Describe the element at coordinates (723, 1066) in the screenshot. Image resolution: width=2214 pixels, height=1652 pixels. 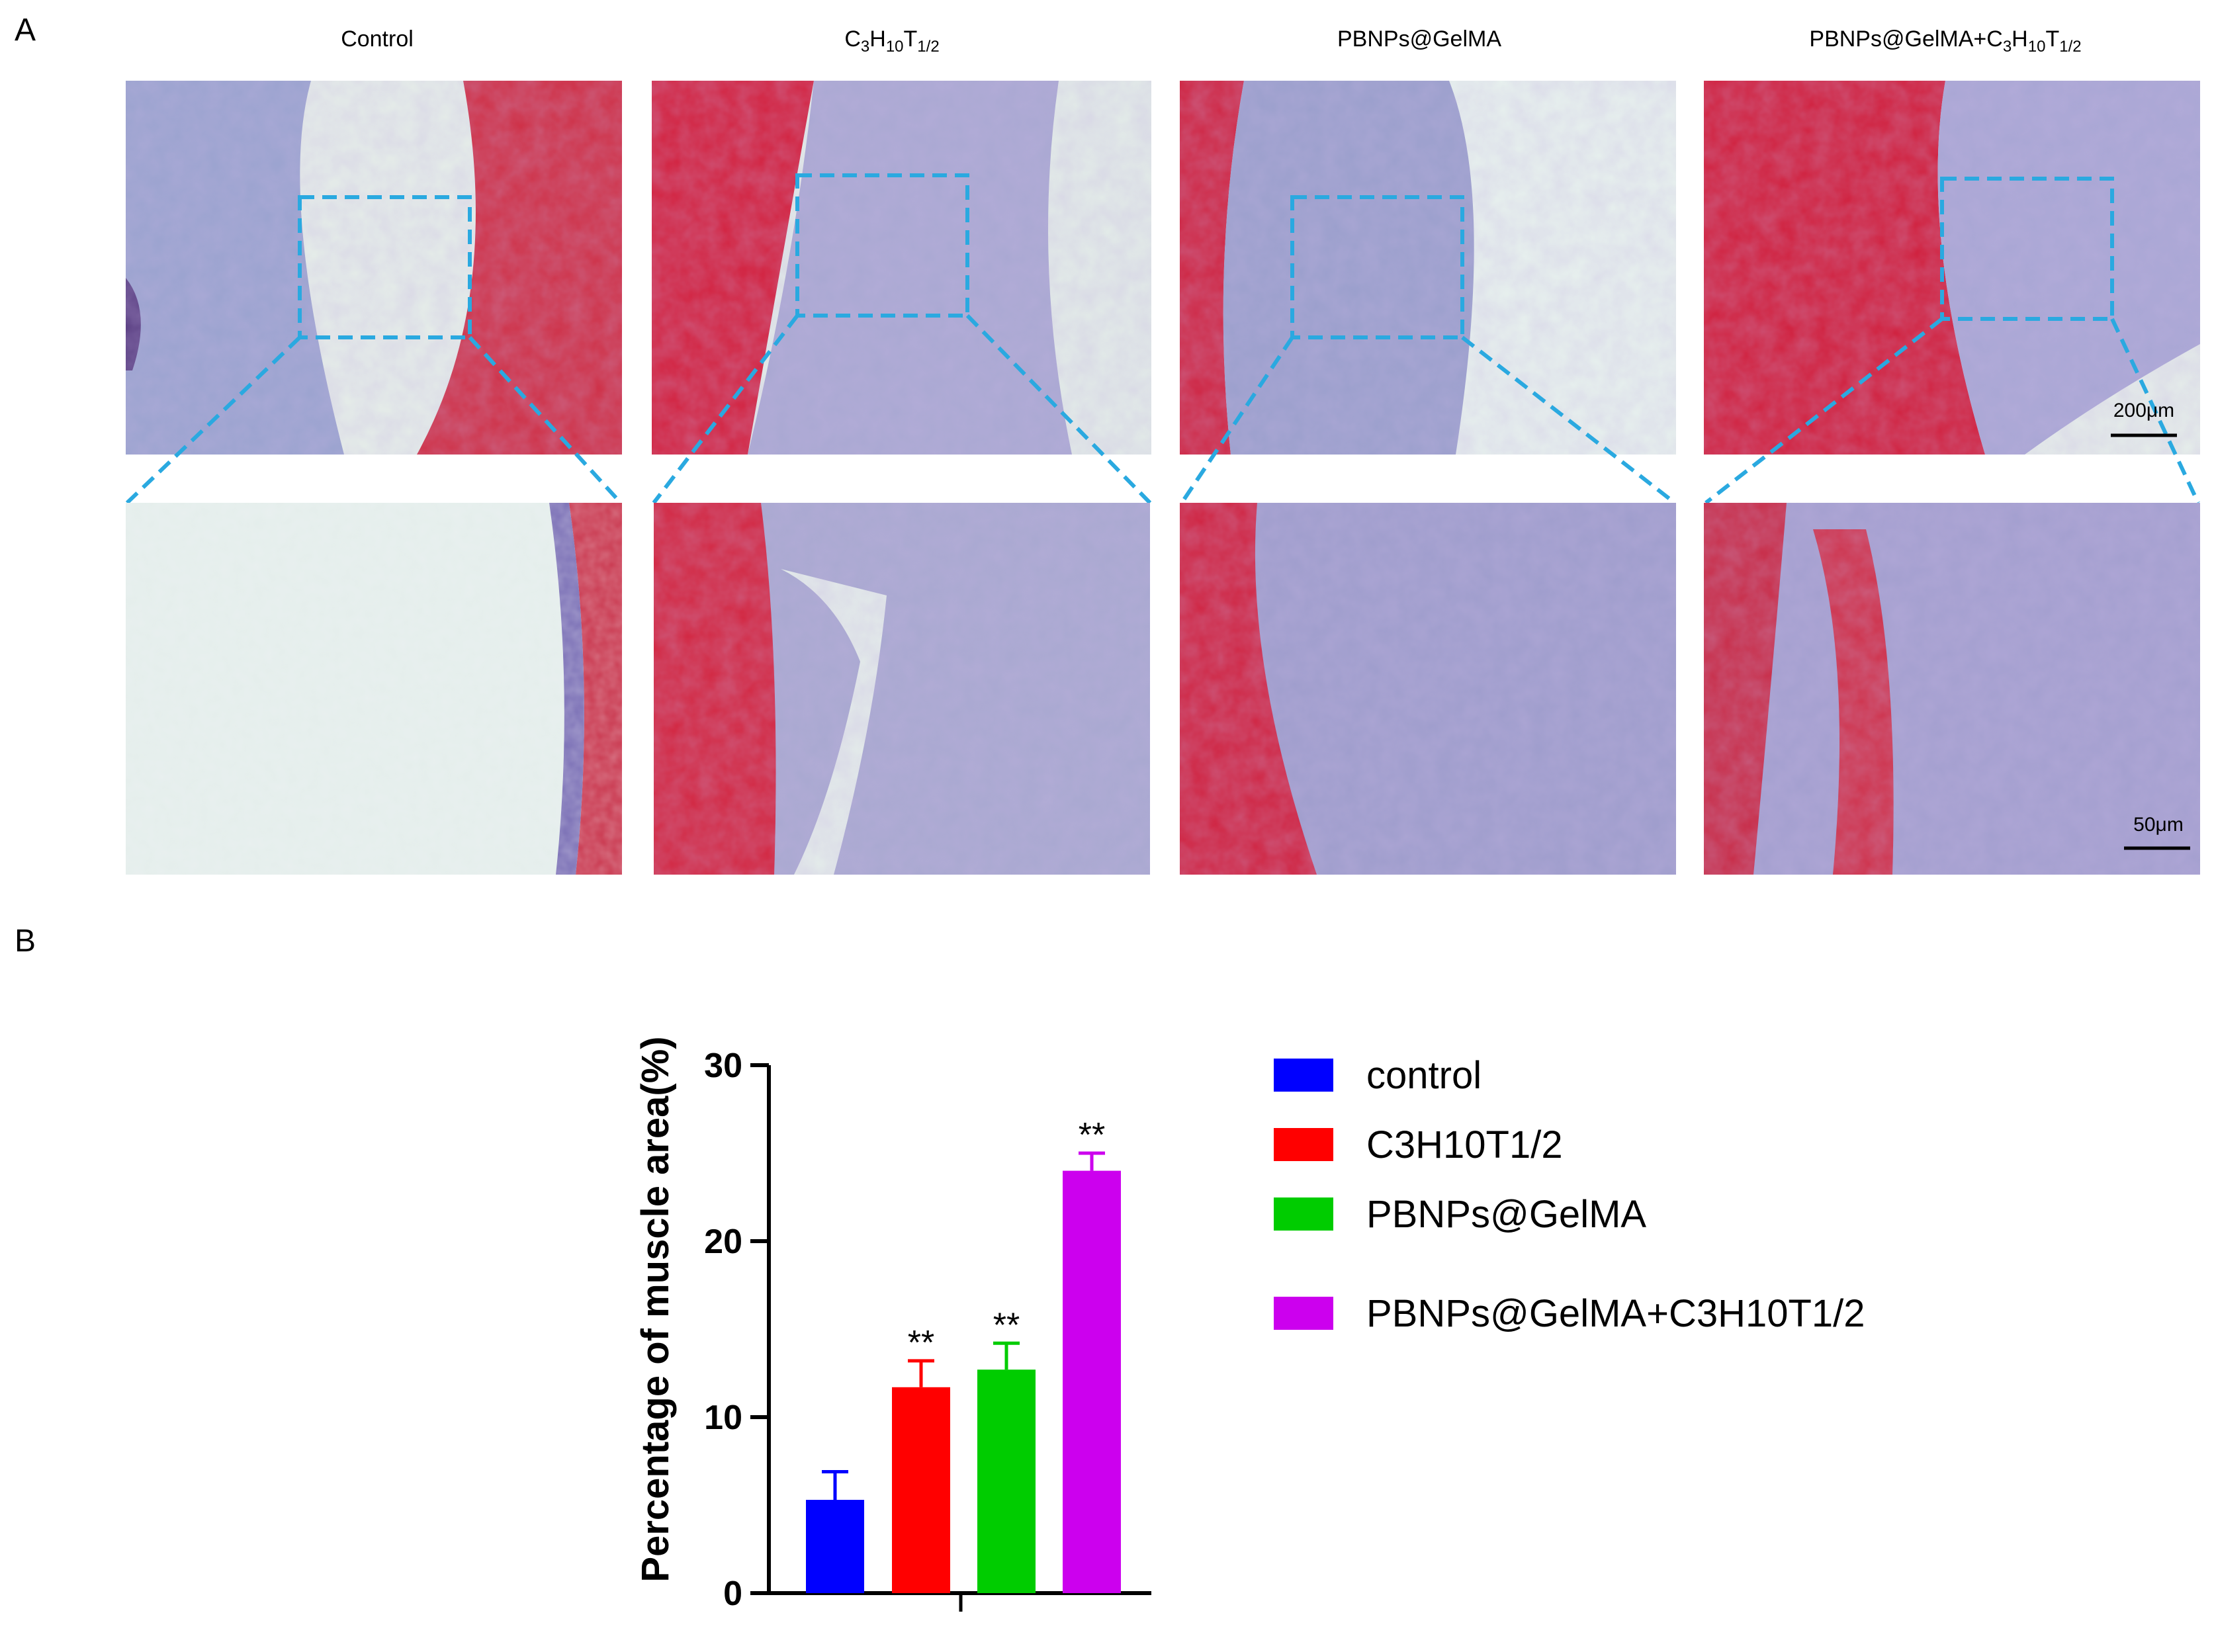
I see `y-tick-label-30: 30` at that location.